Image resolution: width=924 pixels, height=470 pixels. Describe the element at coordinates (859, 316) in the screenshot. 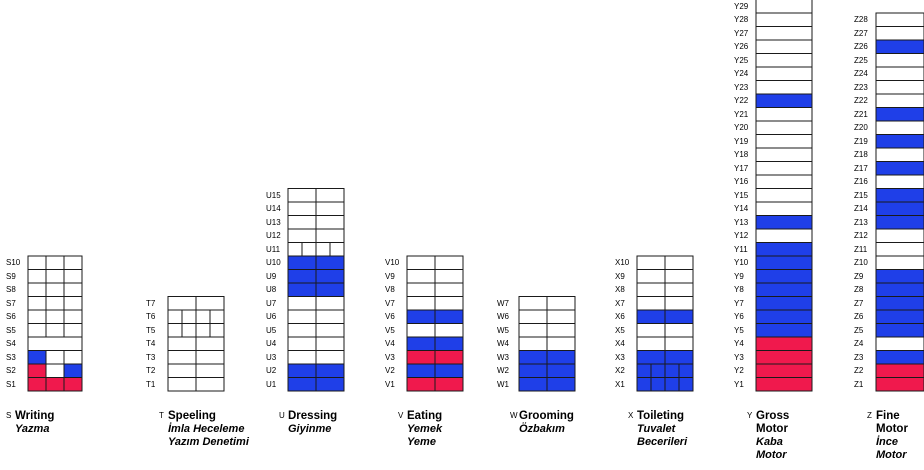

I see `row-label: Z6` at that location.